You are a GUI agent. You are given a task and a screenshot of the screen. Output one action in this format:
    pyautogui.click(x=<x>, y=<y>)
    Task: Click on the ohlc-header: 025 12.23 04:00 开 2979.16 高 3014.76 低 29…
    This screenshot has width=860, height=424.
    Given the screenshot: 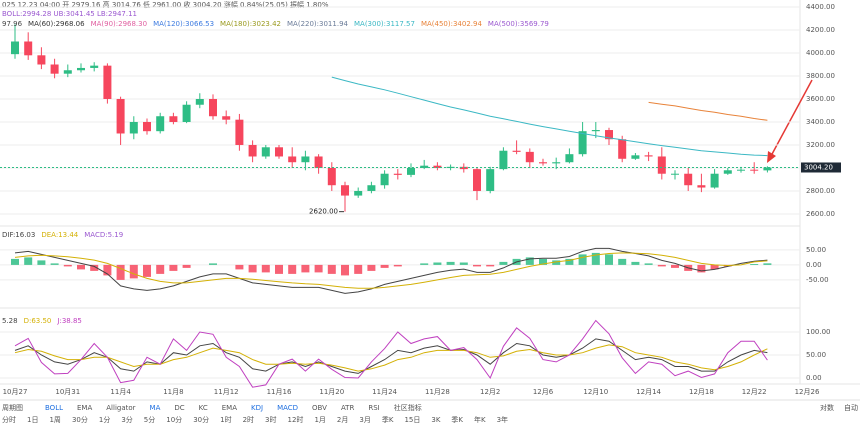 What is the action you would take?
    pyautogui.click(x=165, y=4)
    